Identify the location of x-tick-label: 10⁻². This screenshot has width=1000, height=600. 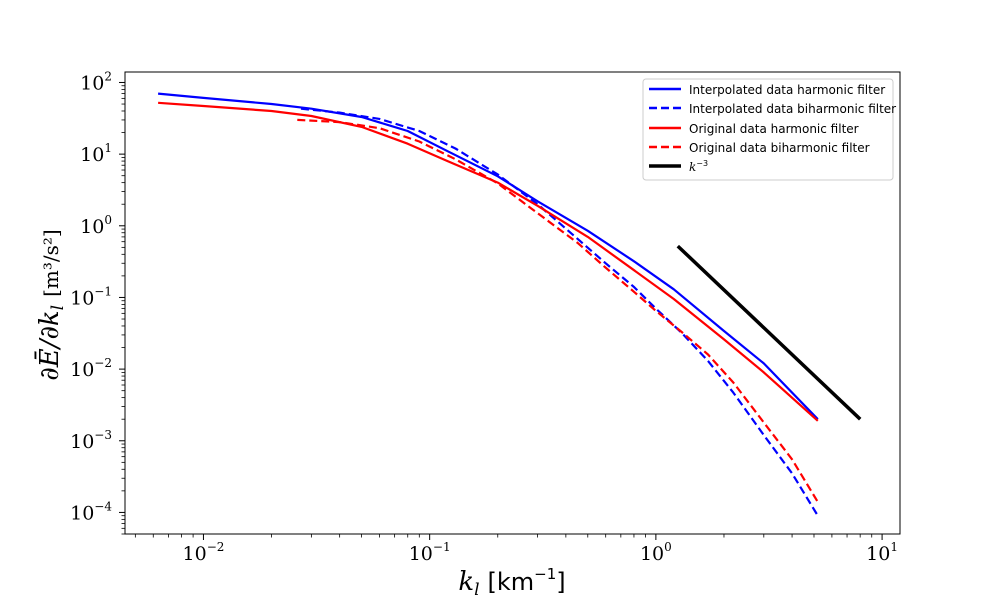
(204, 552).